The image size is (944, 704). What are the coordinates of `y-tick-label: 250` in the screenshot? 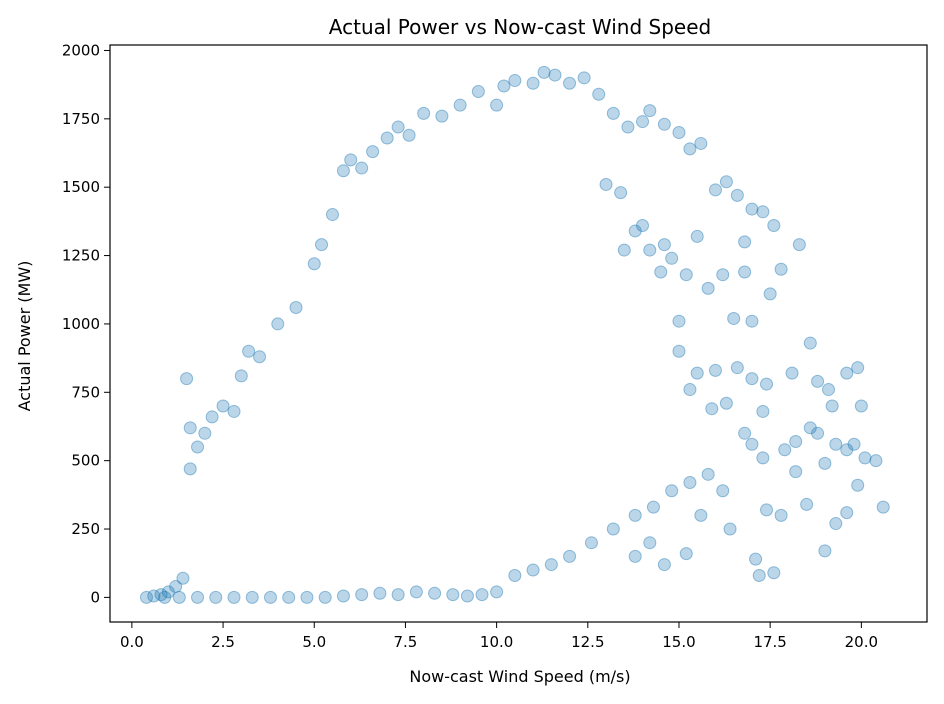 It's located at (85, 529).